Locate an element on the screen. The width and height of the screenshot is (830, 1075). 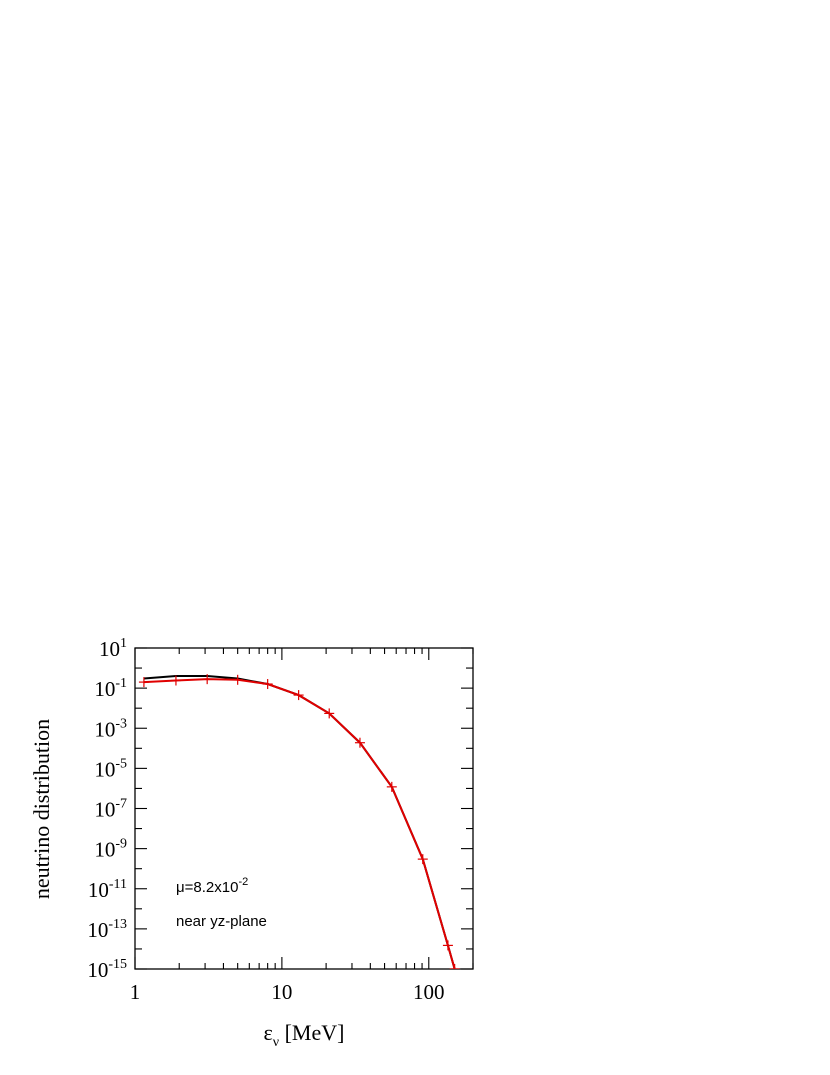
y-tick-label: 10⁻¹ is located at coordinates (110, 688).